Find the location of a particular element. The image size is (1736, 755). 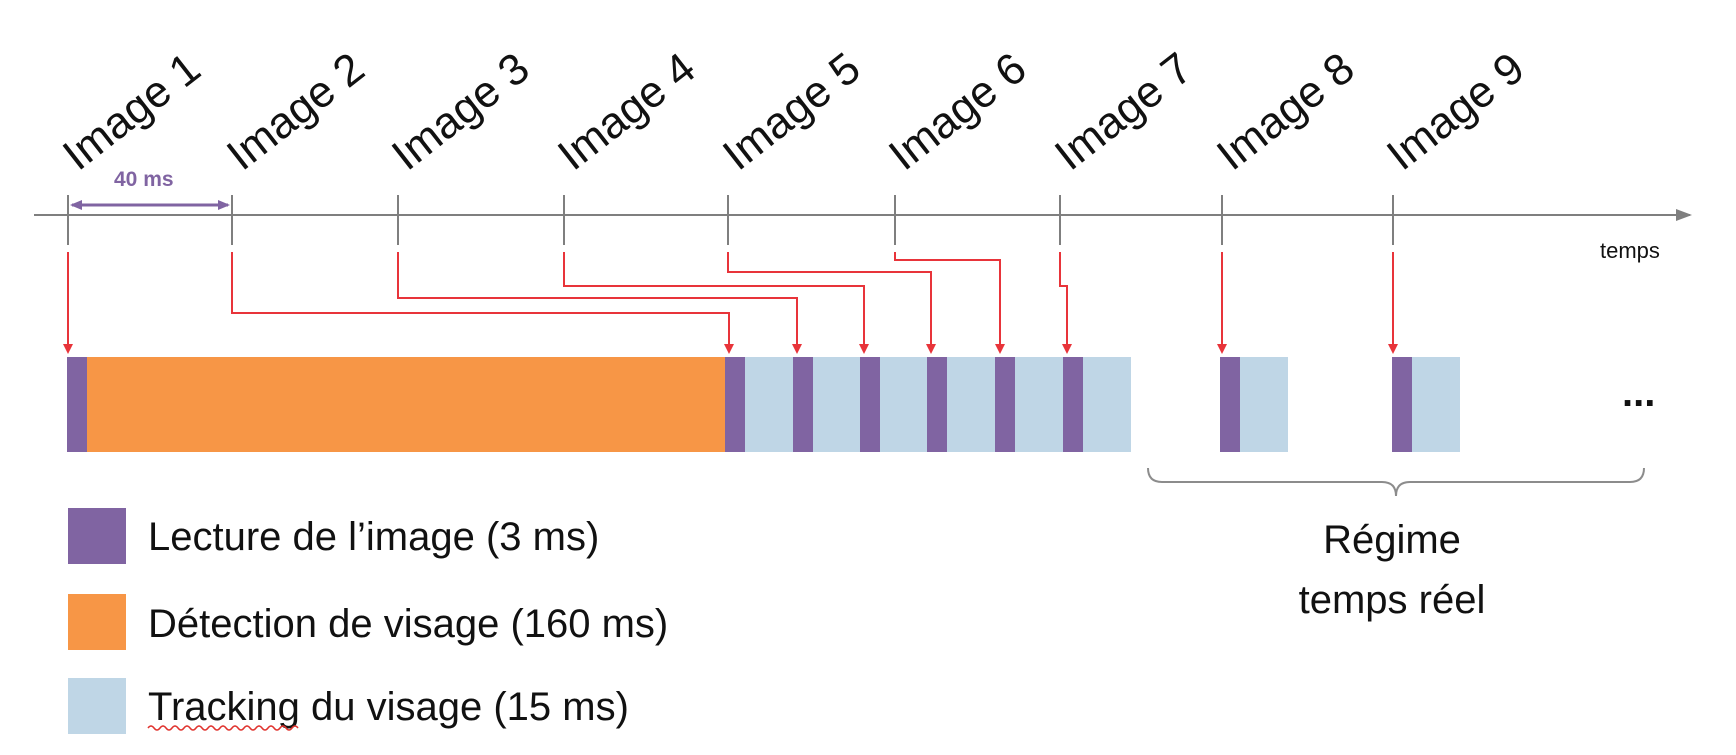

spellcheck-underline is located at coordinates (223, 728).